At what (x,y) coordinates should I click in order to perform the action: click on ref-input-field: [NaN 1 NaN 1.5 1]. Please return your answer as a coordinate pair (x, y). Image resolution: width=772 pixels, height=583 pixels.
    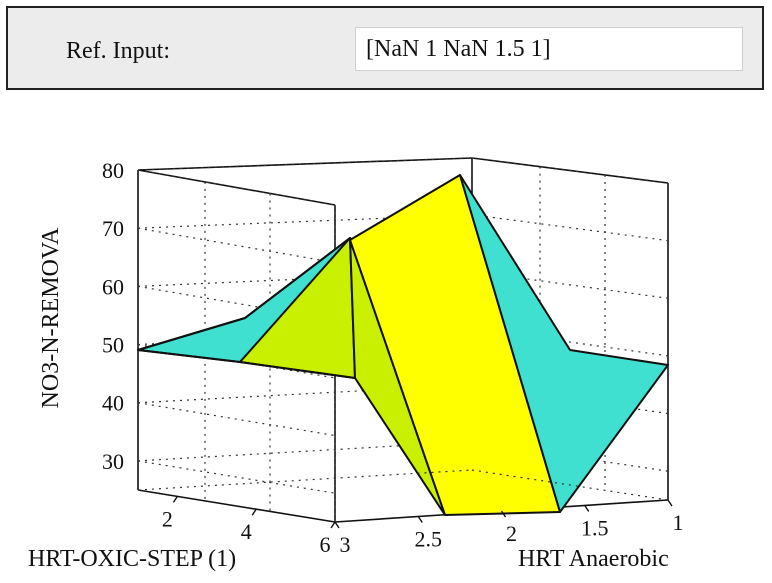
    Looking at the image, I should click on (549, 49).